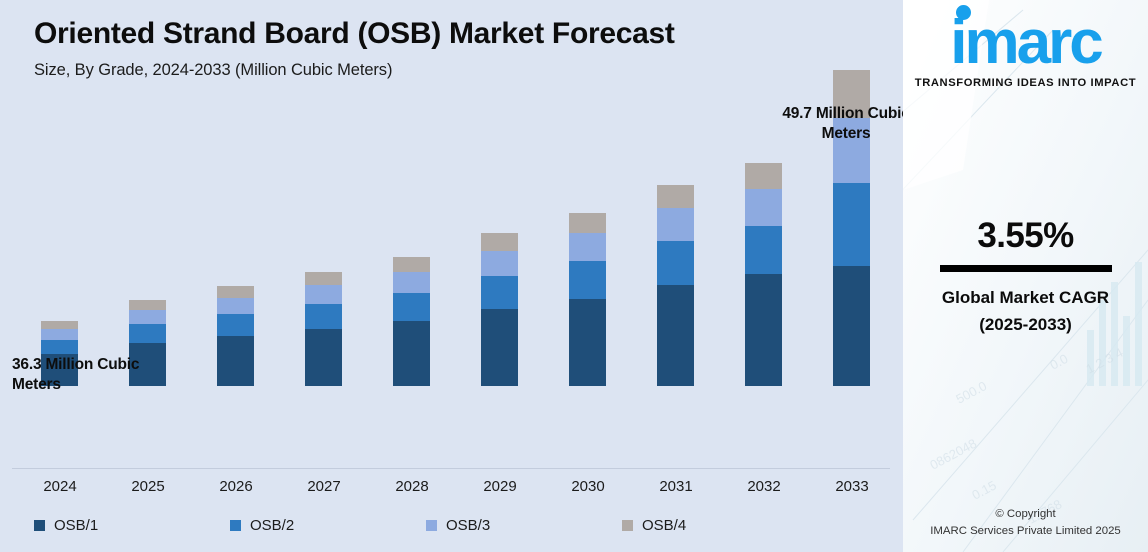 The height and width of the screenshot is (552, 1148). I want to click on logo-dot-icon, so click(964, 12).